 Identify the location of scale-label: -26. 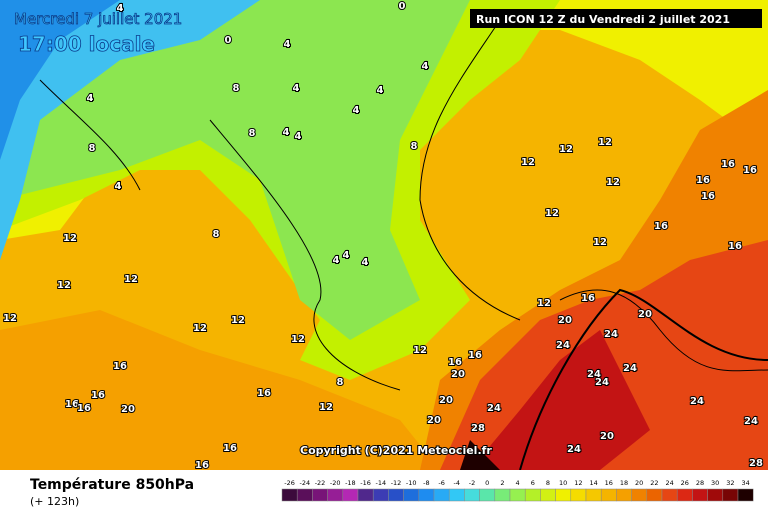
(289, 483).